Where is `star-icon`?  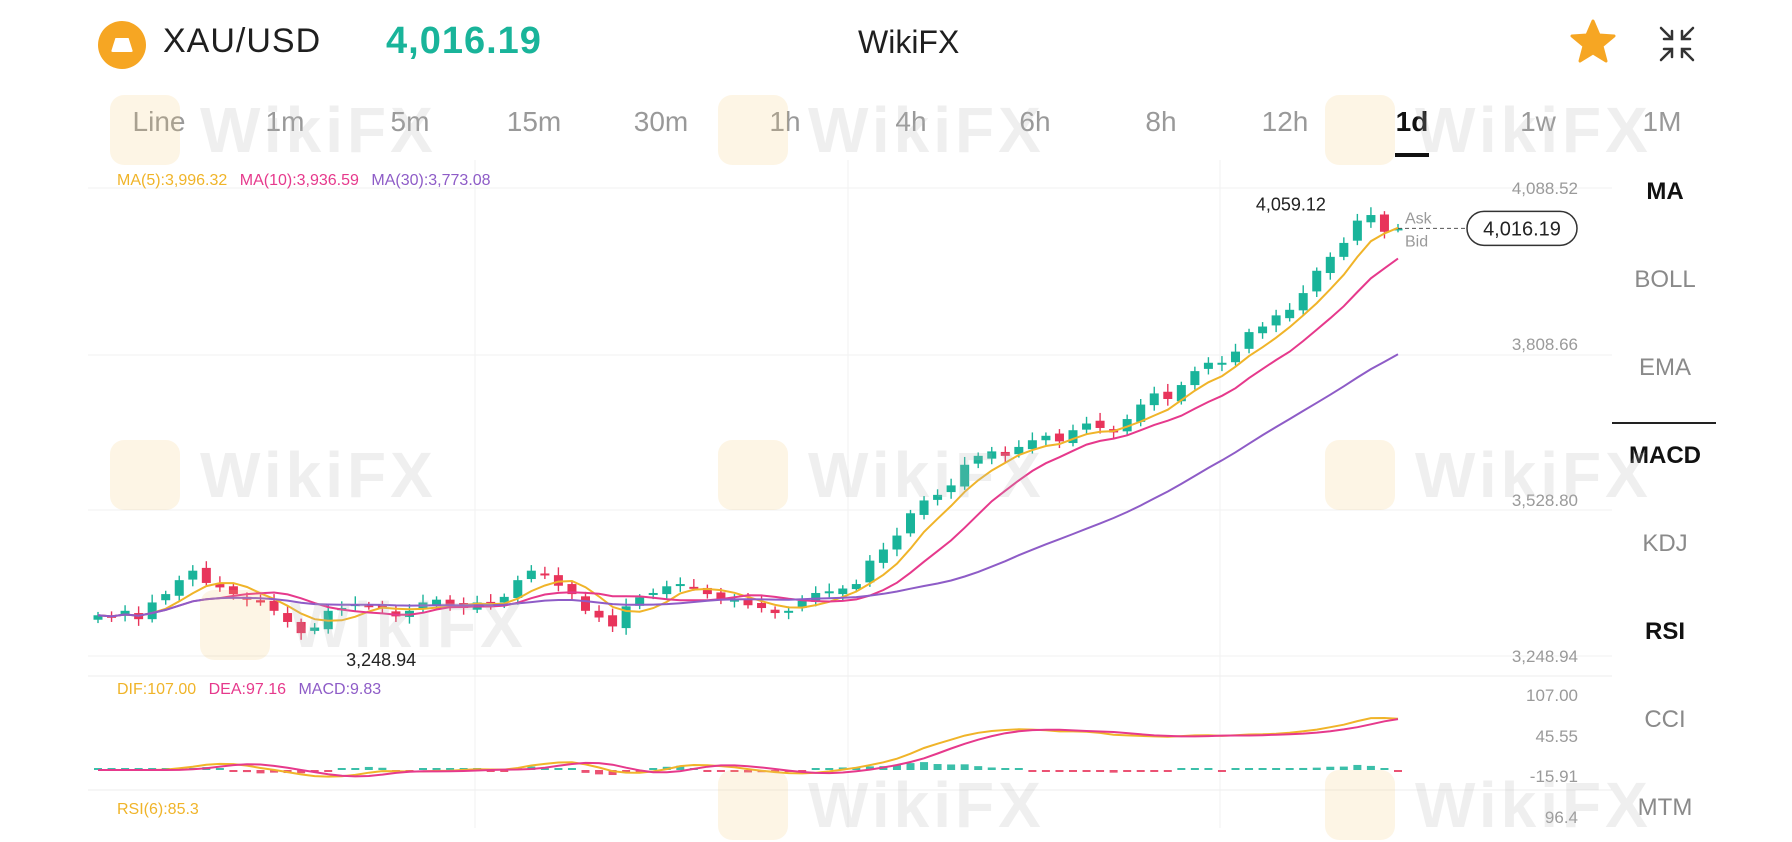 star-icon is located at coordinates (1593, 42).